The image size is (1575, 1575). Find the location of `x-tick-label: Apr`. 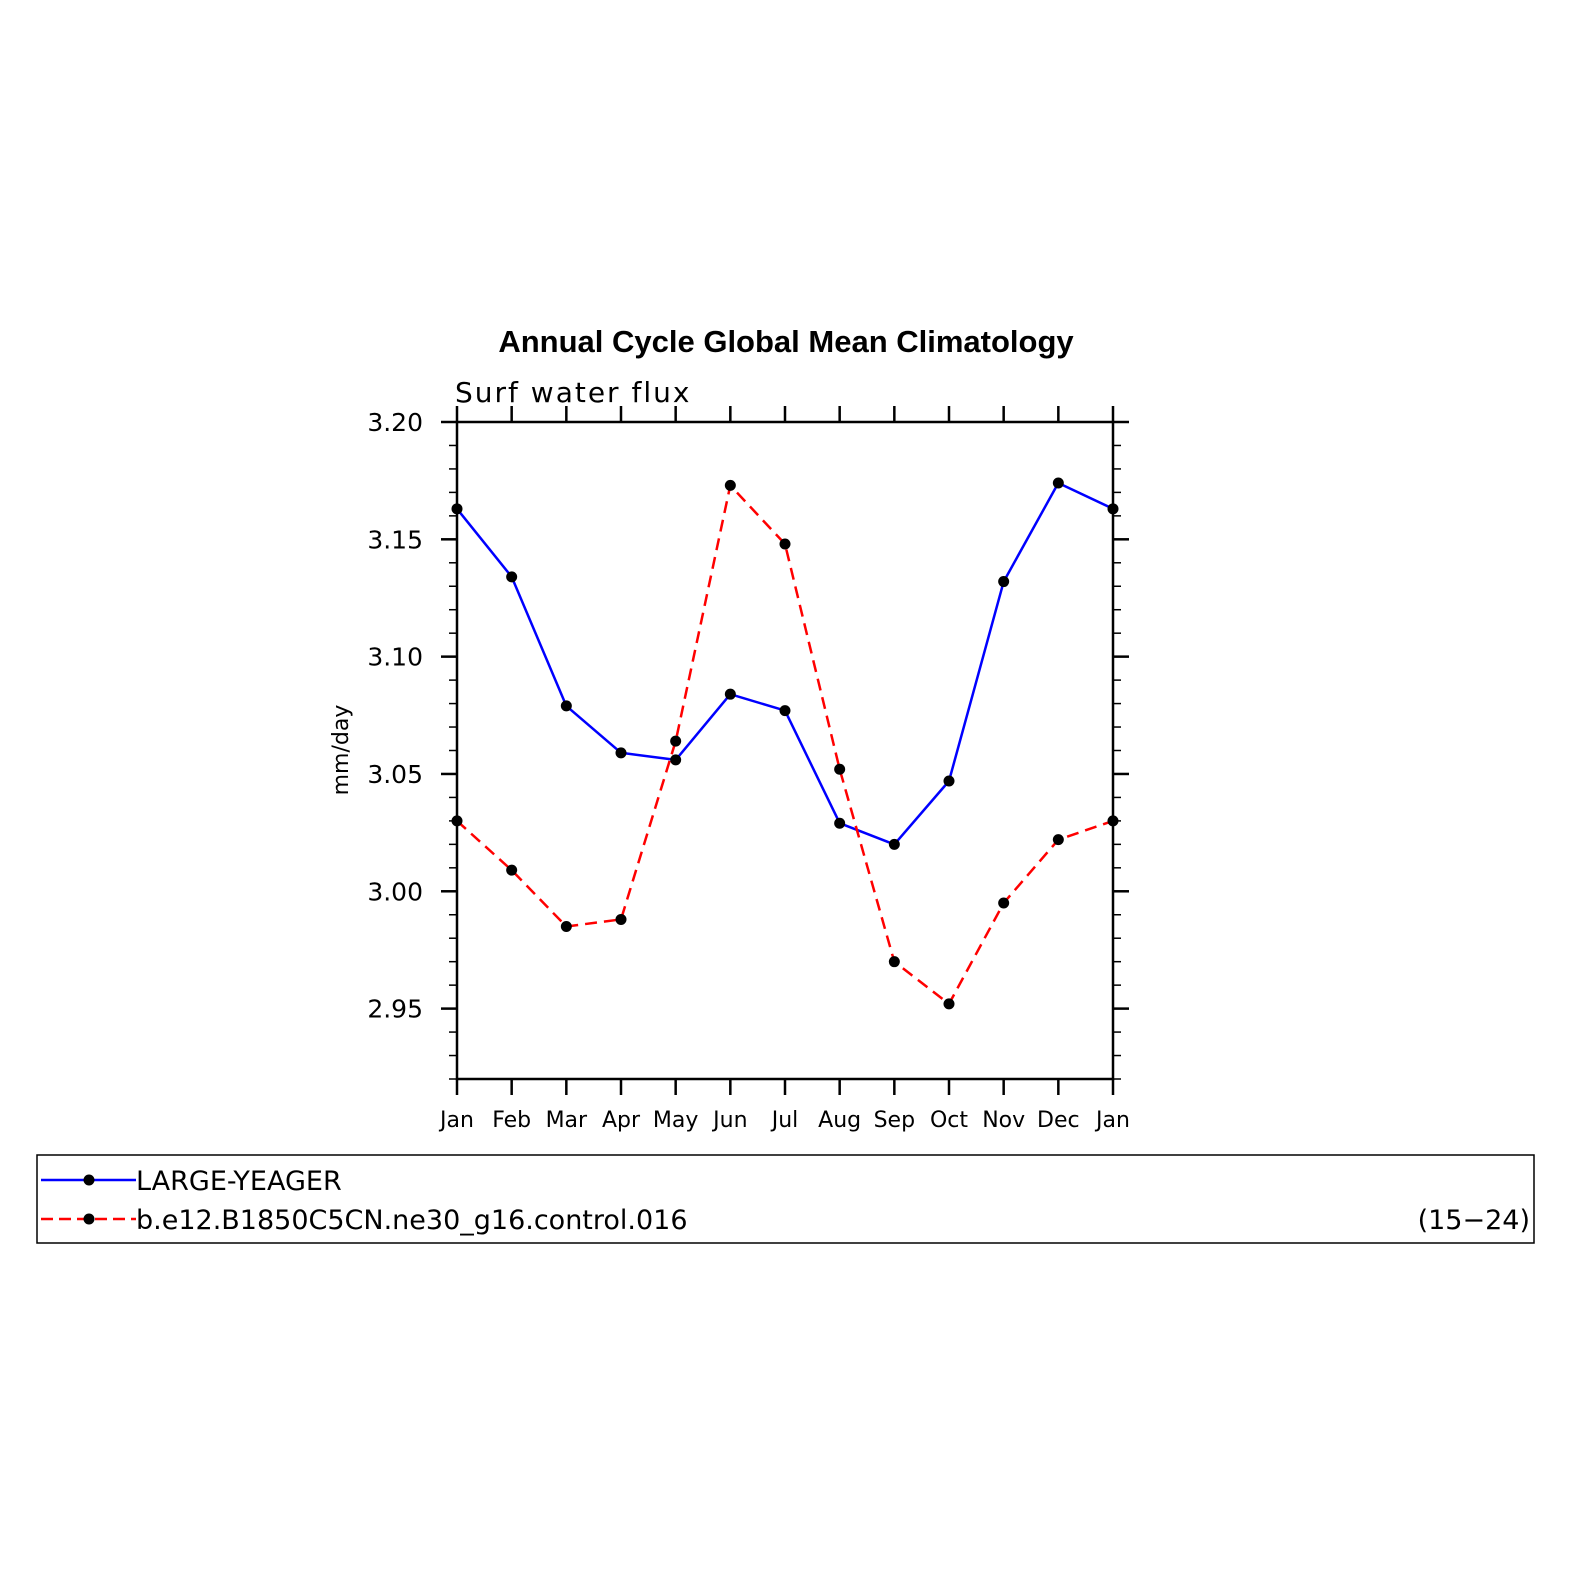

x-tick-label: Apr is located at coordinates (621, 1120).